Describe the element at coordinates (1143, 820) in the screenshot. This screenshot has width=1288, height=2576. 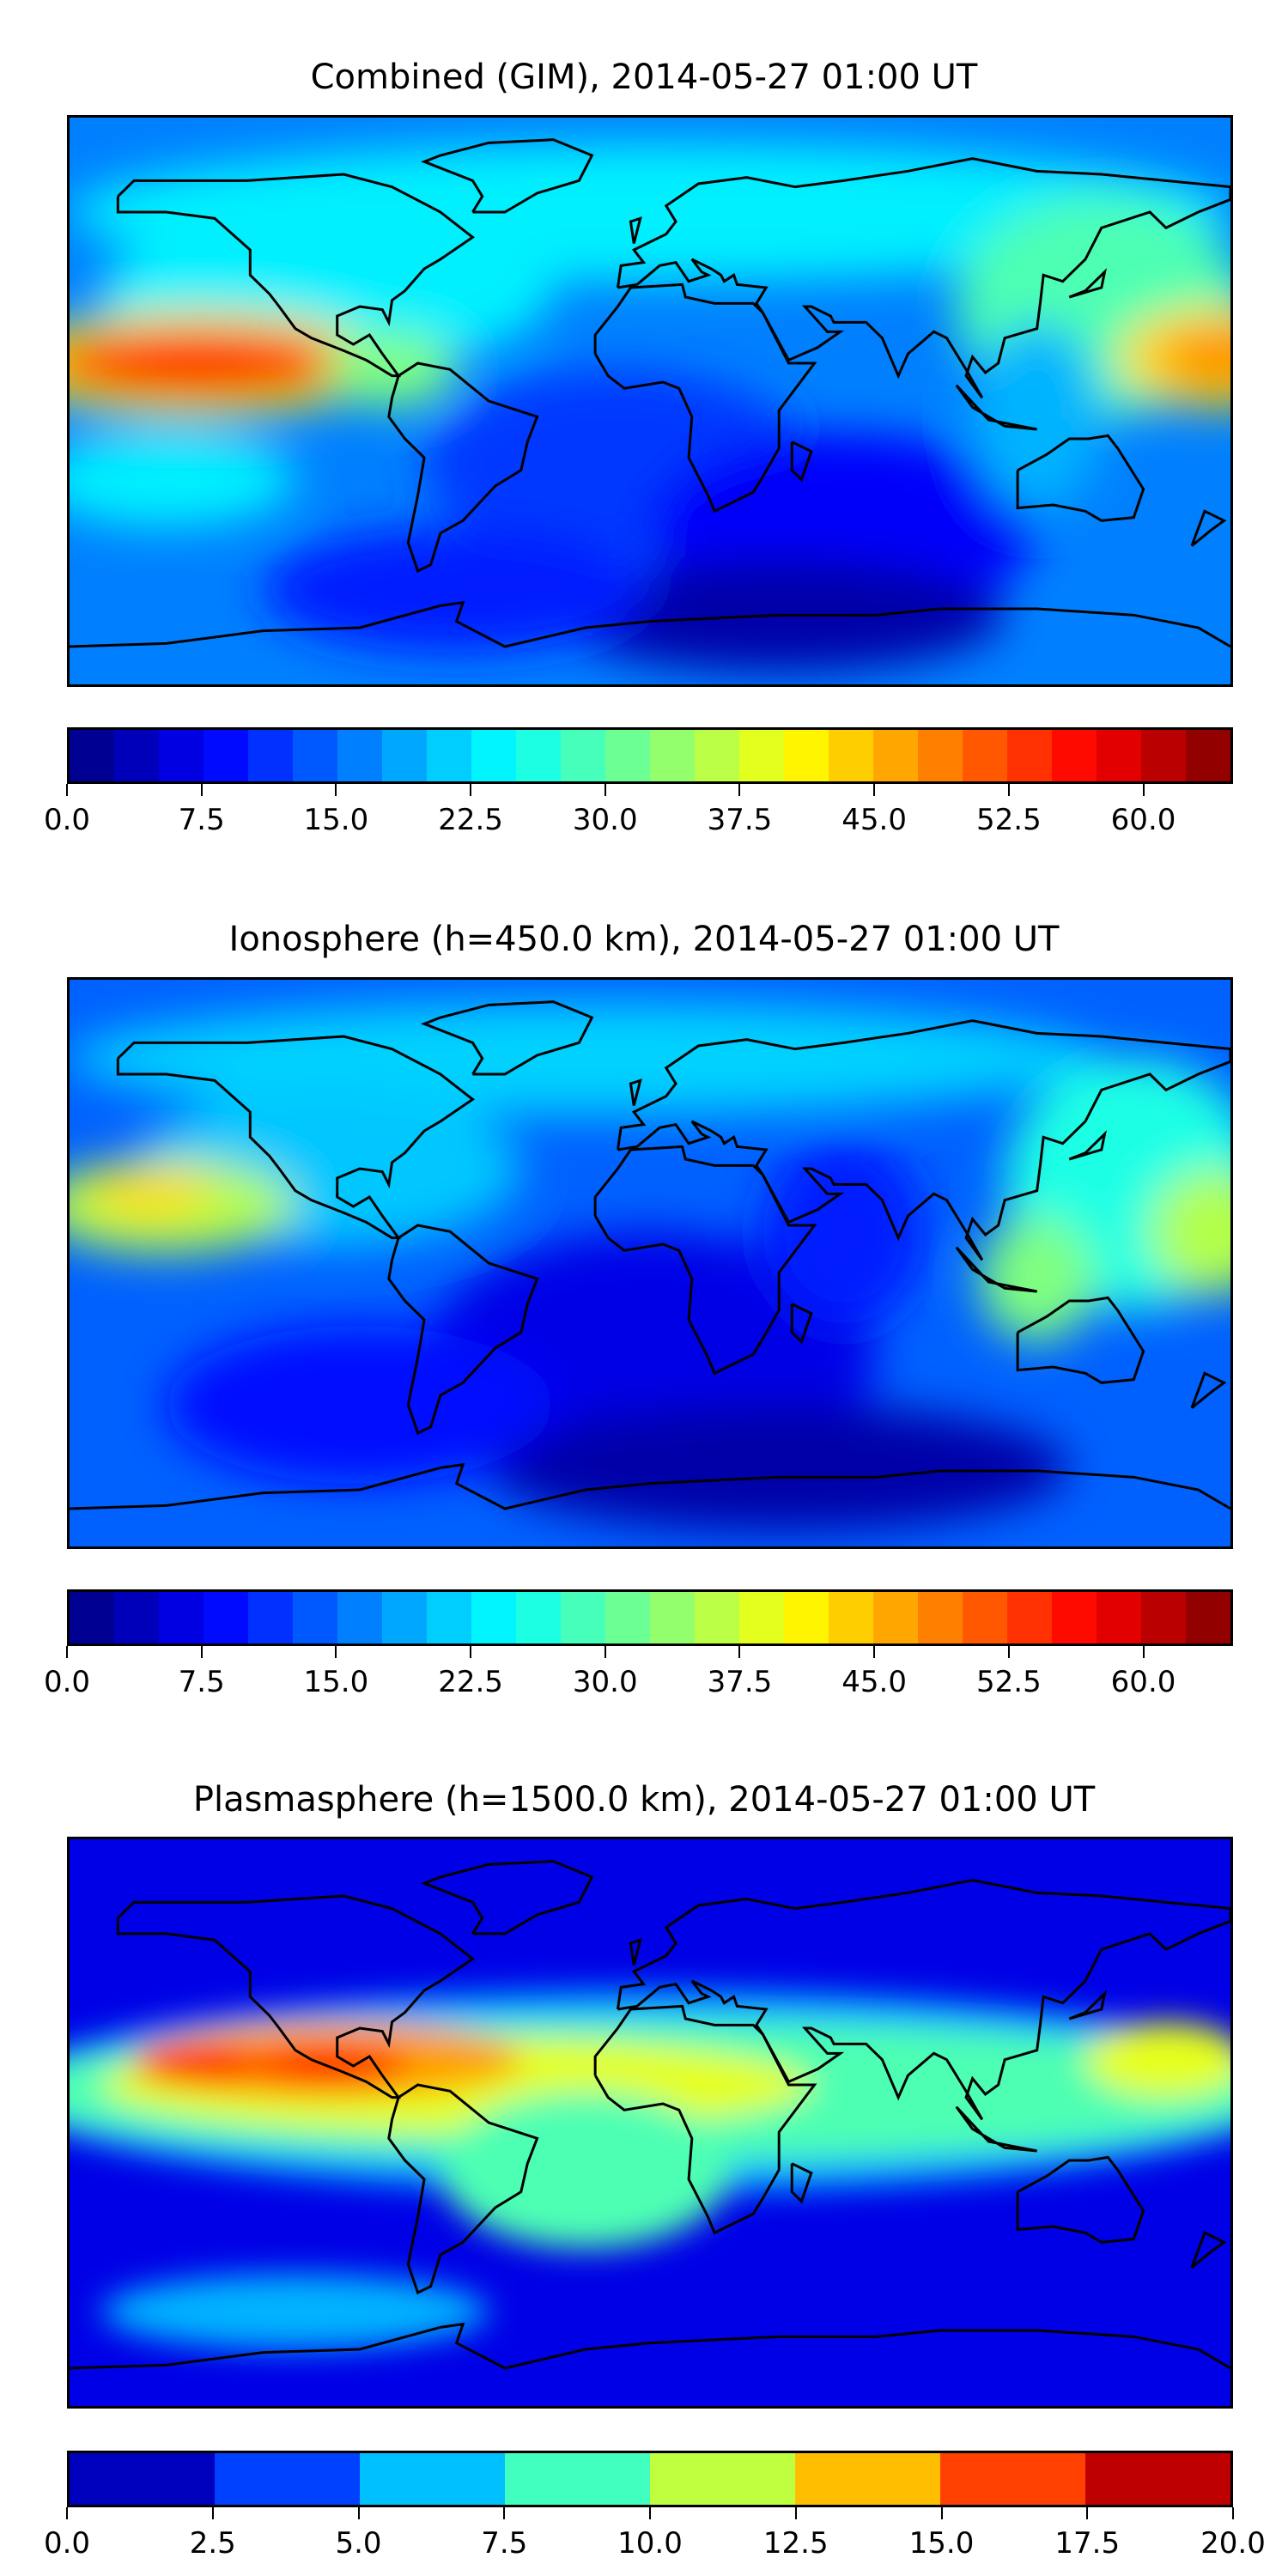
I see `colorbar-tick-label: 60.0` at that location.